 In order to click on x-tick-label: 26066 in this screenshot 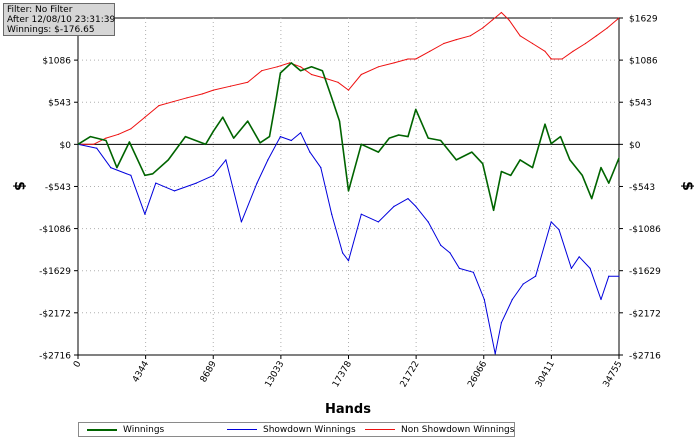, I will do `click(477, 374)`.